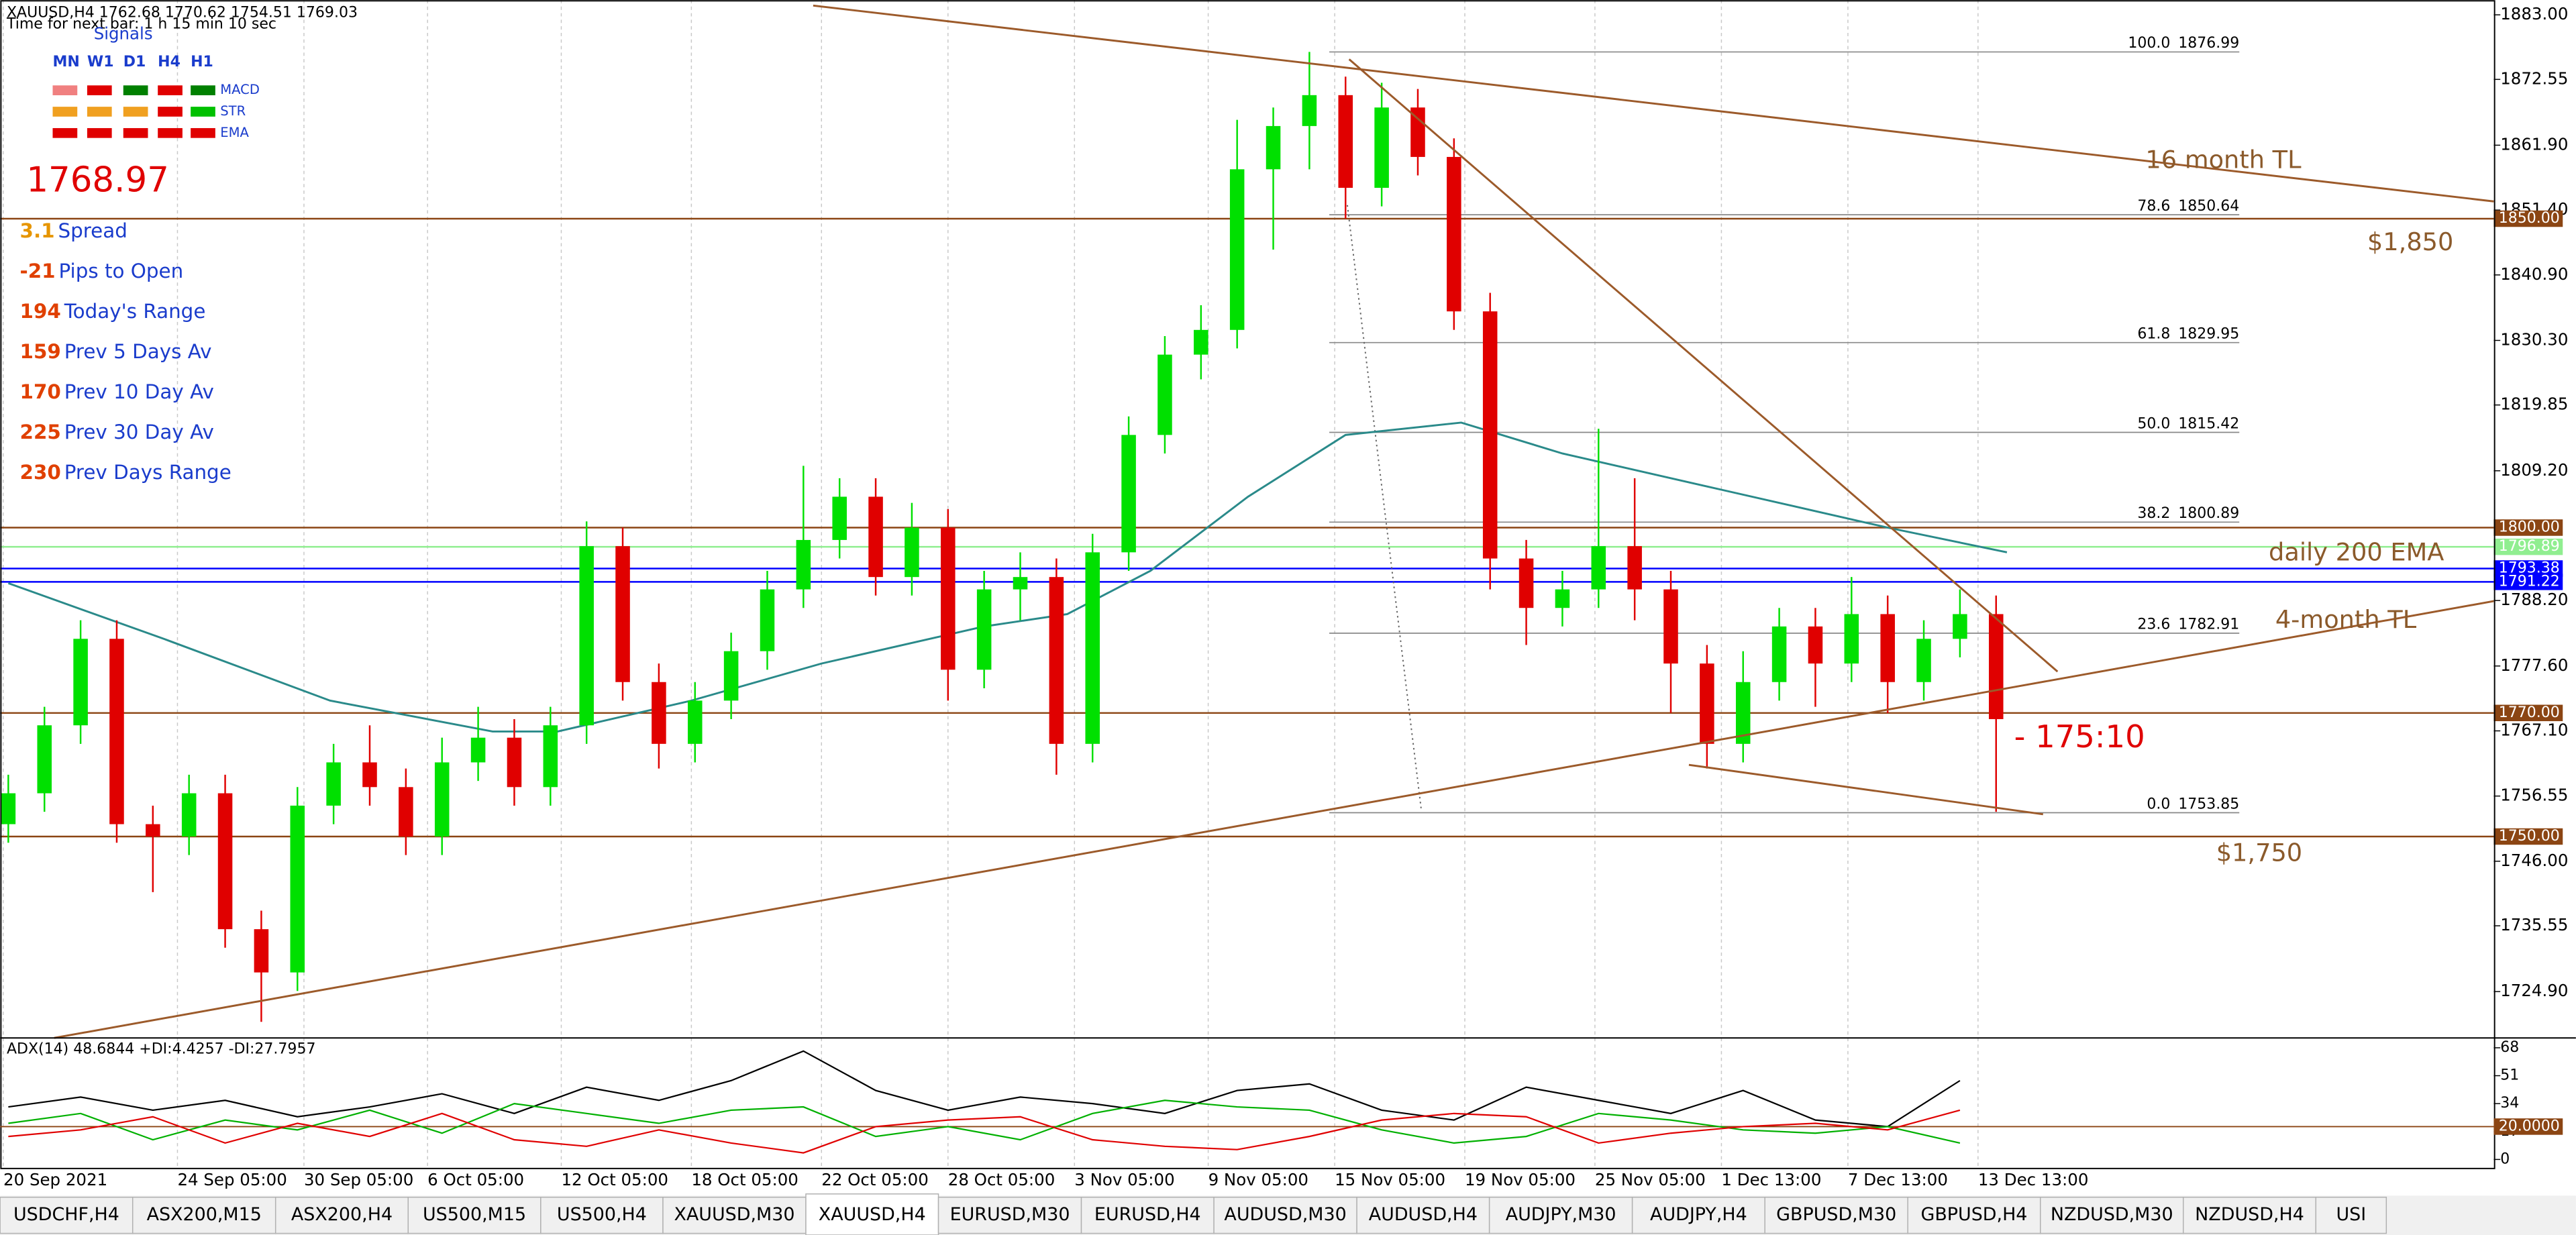 Image resolution: width=2576 pixels, height=1235 pixels. I want to click on tab-label: NZDUSD,H4, so click(2249, 1215).